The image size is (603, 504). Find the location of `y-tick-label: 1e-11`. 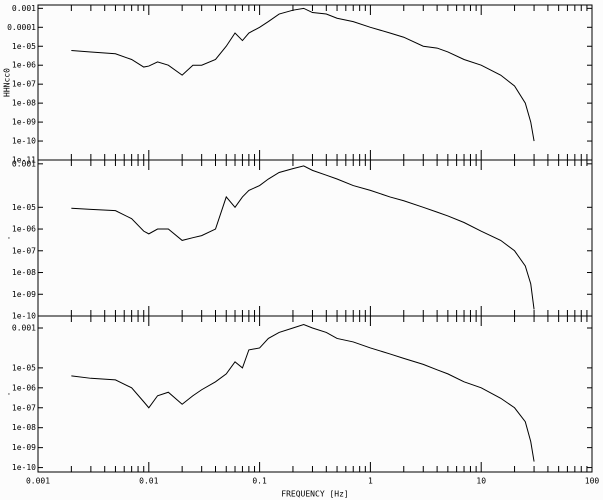

y-tick-label: 1e-11 is located at coordinates (24, 160).